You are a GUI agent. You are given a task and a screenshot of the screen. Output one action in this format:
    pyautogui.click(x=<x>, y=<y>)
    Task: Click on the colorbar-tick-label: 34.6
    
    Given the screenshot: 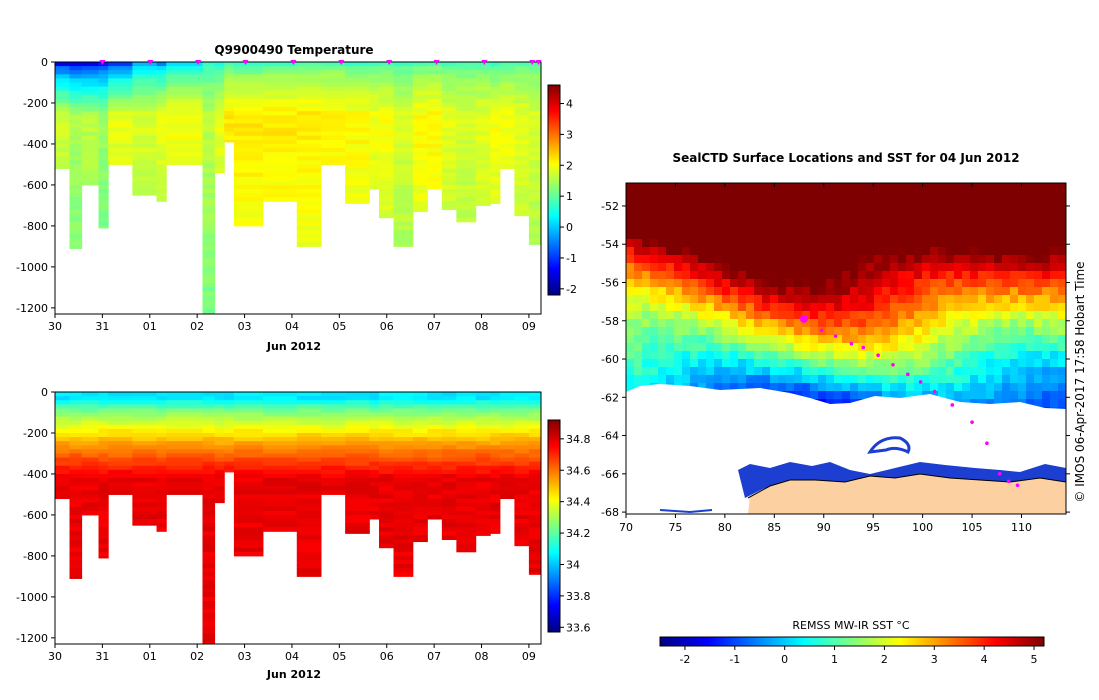 What is the action you would take?
    pyautogui.click(x=578, y=470)
    